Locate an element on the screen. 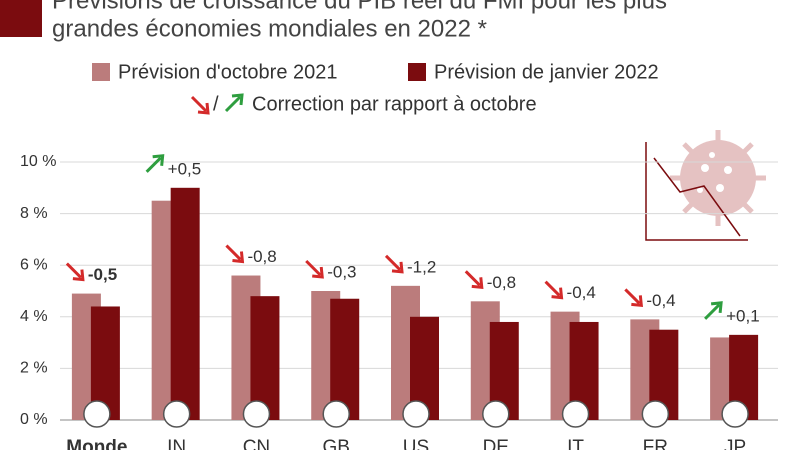 The image size is (800, 450). y-tick-label: 8 % is located at coordinates (34, 213).